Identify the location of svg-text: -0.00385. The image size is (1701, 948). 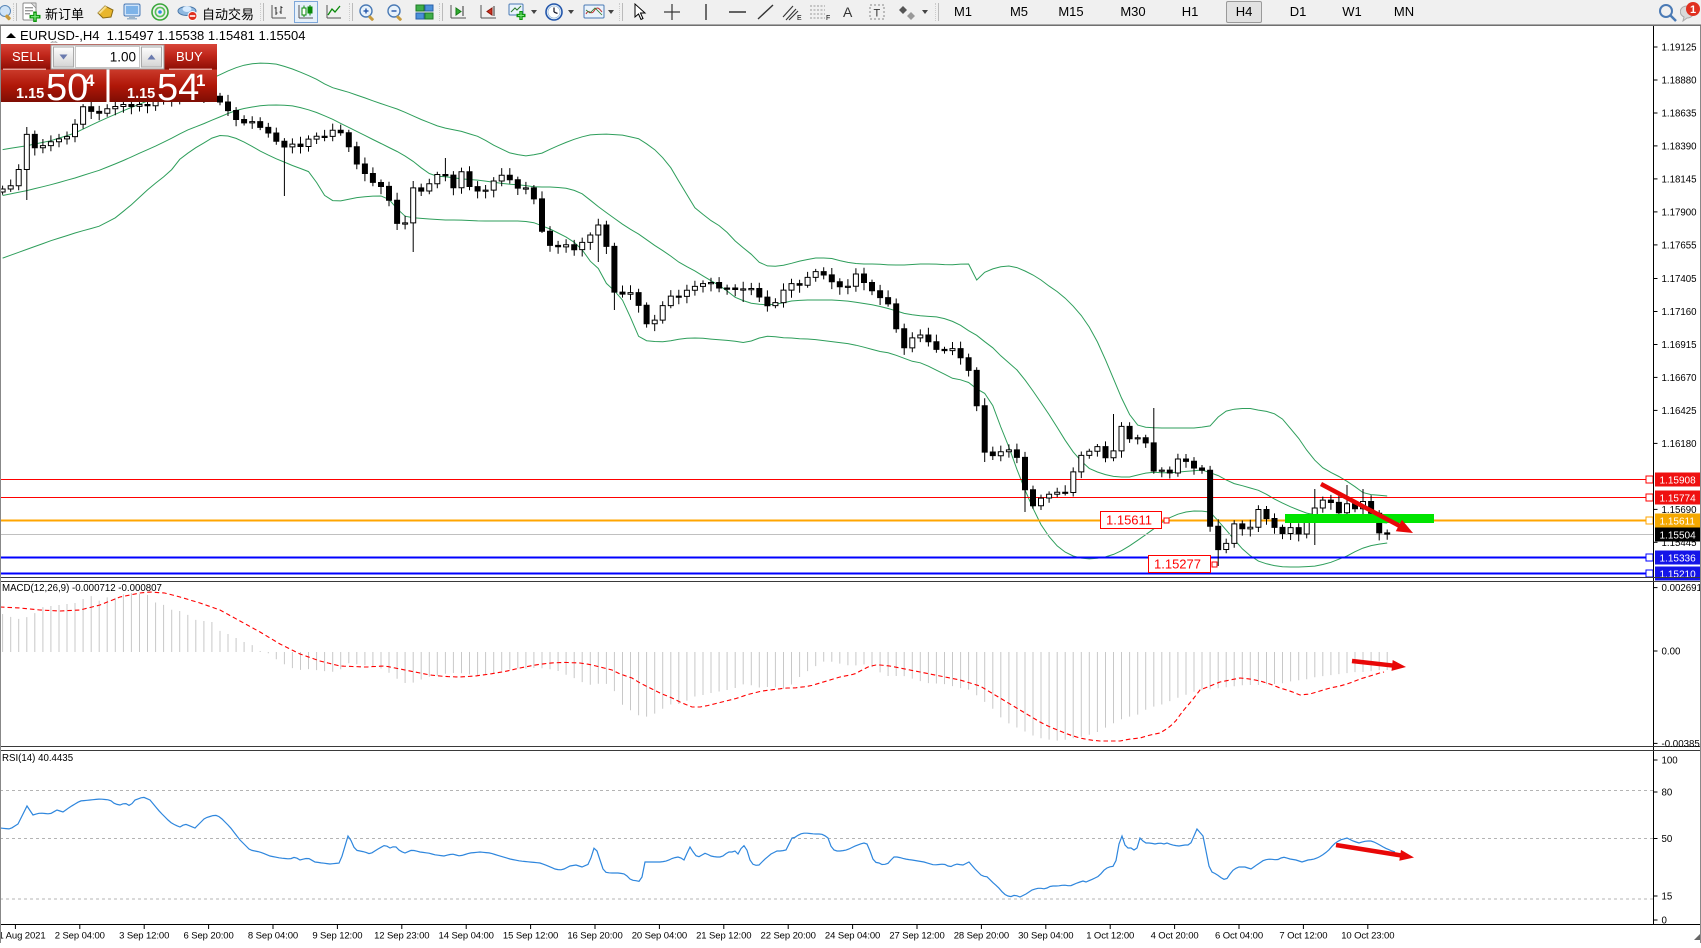
(1681, 744).